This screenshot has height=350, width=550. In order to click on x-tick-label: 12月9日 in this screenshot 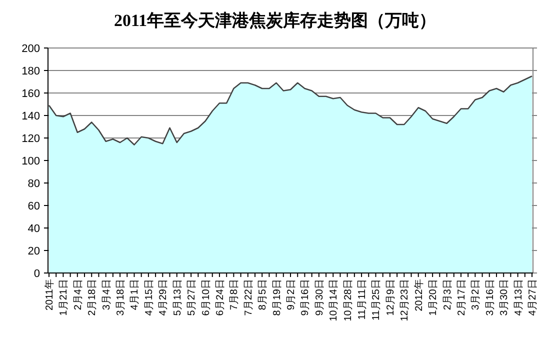, I will do `click(390, 297)`.